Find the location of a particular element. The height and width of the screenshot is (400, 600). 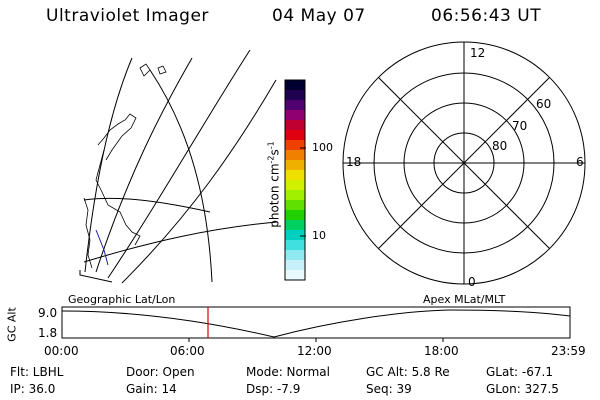

colorbar-unit-exp2: -1 is located at coordinates (271, 145).